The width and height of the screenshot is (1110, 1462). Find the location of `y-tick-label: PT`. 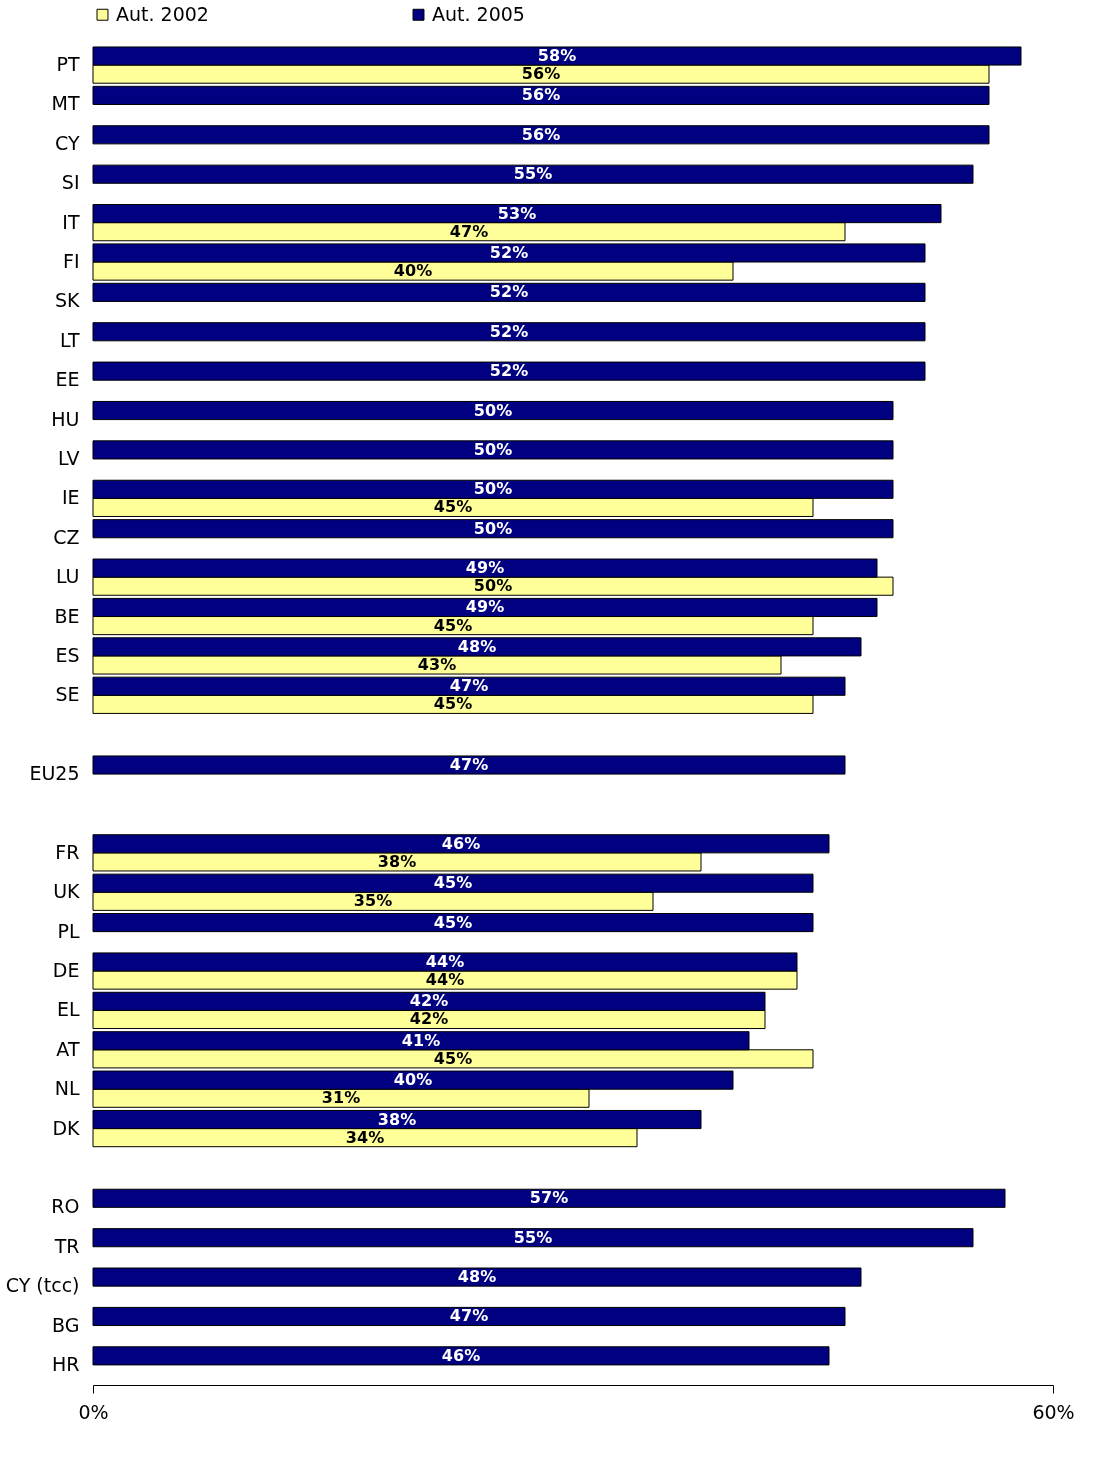

y-tick-label: PT is located at coordinates (68, 64).